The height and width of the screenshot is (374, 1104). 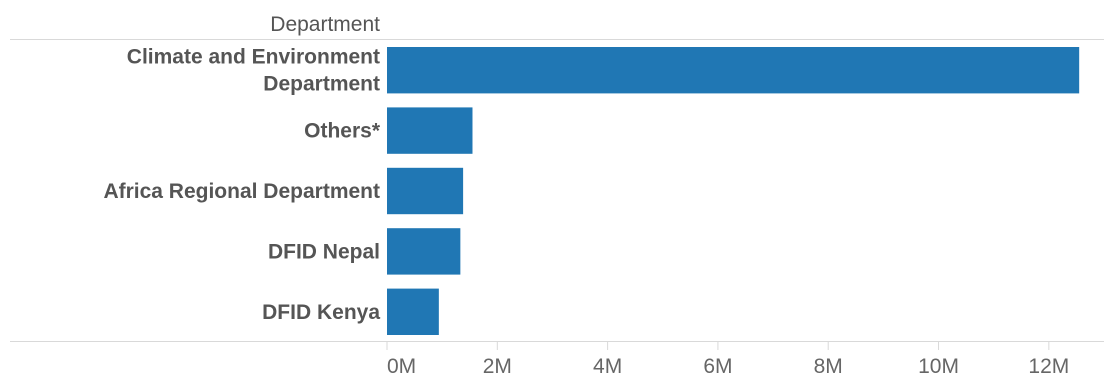 What do you see at coordinates (253, 57) in the screenshot?
I see `category-label: Climate and Environment` at bounding box center [253, 57].